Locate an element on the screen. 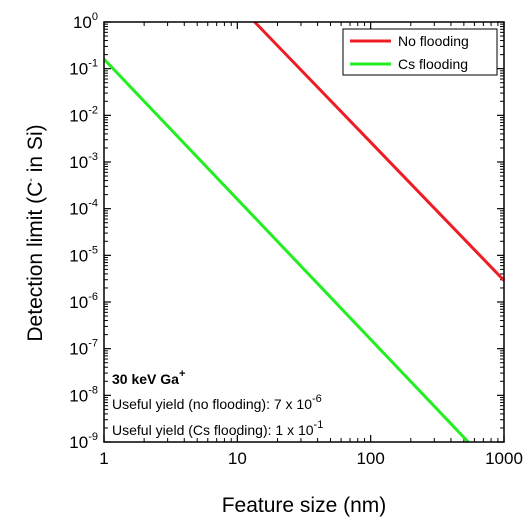  x-axis-title: Feature size (nm) is located at coordinates (304, 505).